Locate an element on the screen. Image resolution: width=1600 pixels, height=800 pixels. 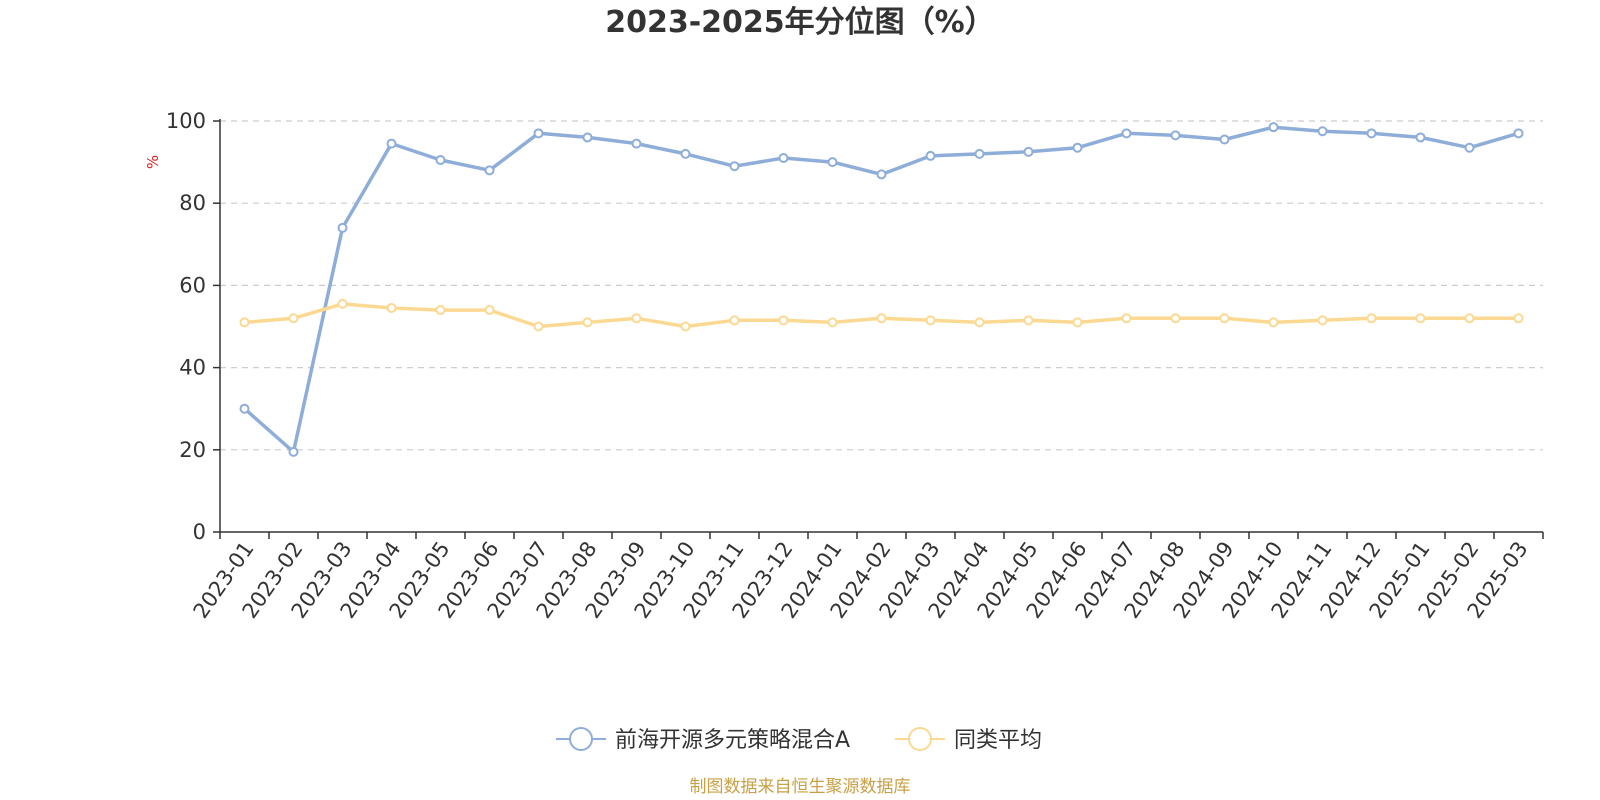
source-note: 制图数据来自恒生聚源数据库 is located at coordinates (800, 787).